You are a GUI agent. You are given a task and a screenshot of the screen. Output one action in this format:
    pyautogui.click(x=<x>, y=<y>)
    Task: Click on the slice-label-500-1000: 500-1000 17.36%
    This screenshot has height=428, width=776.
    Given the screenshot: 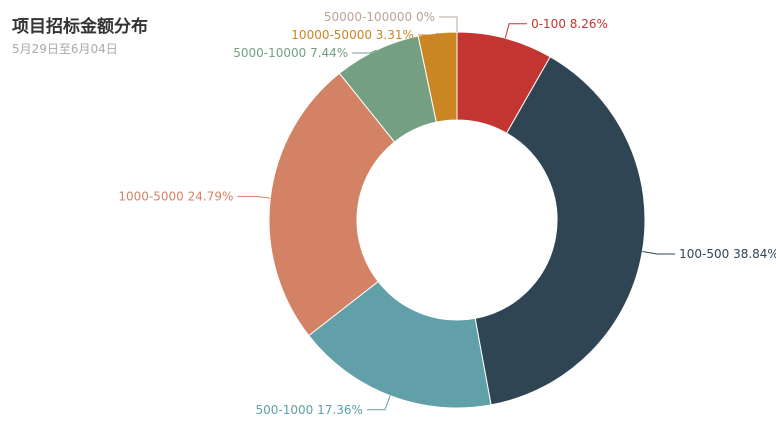 What is the action you would take?
    pyautogui.click(x=309, y=410)
    